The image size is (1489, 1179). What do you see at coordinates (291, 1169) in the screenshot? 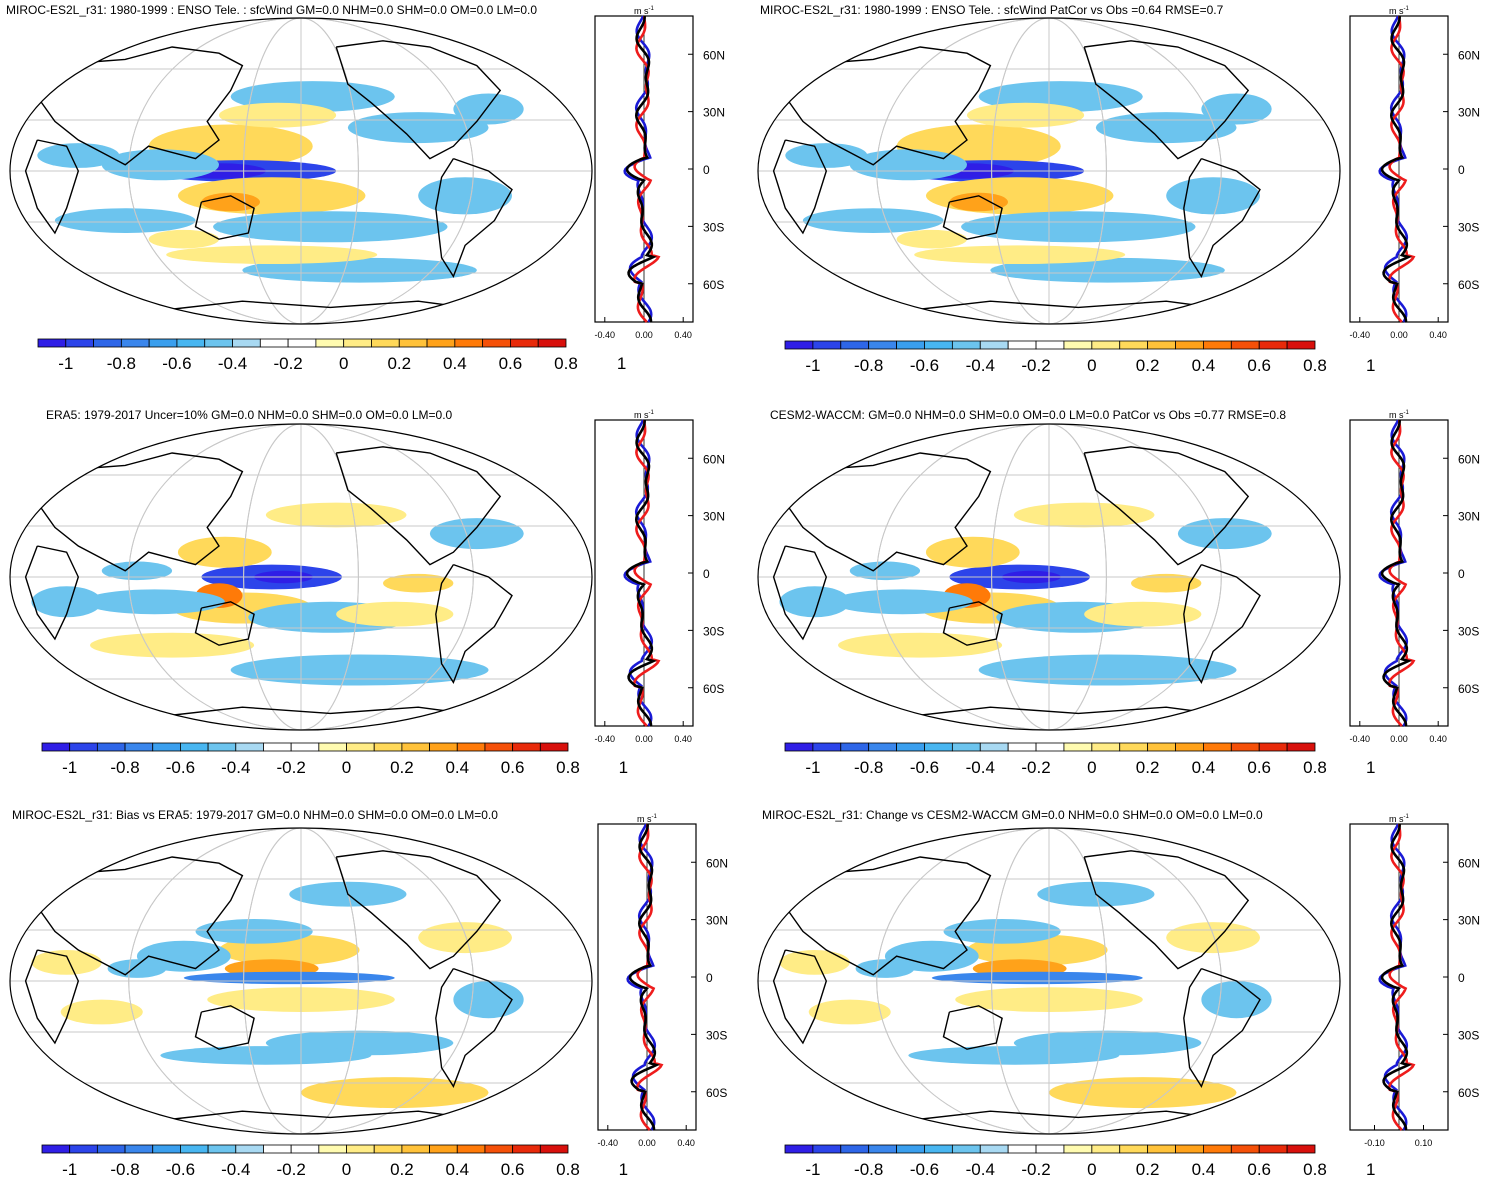
I see `colorbar-label: -0.2` at bounding box center [291, 1169].